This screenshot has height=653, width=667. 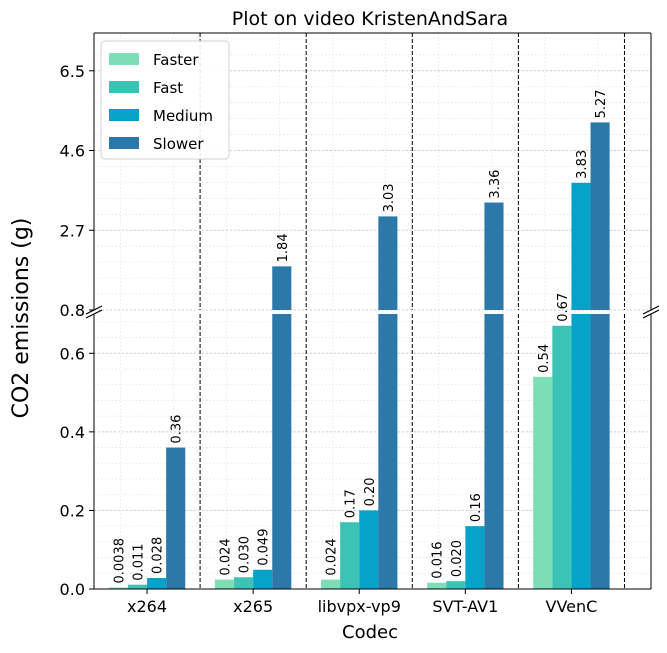 What do you see at coordinates (72, 230) in the screenshot?
I see `y-tick-label: 2.7` at bounding box center [72, 230].